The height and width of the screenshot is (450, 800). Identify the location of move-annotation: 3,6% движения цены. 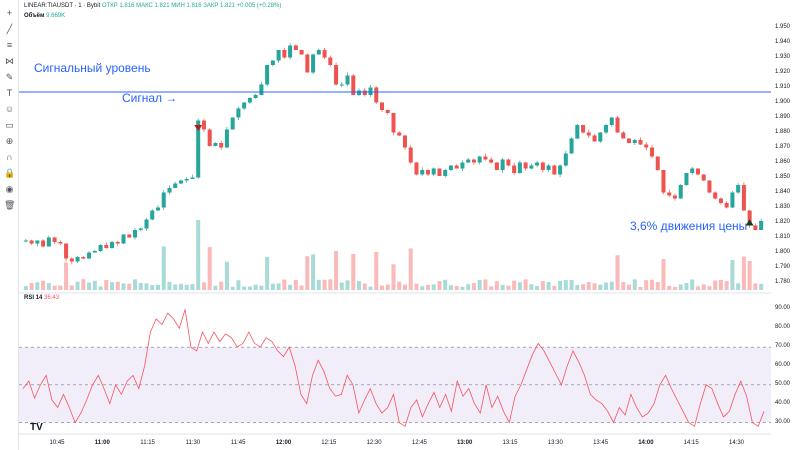
(689, 226).